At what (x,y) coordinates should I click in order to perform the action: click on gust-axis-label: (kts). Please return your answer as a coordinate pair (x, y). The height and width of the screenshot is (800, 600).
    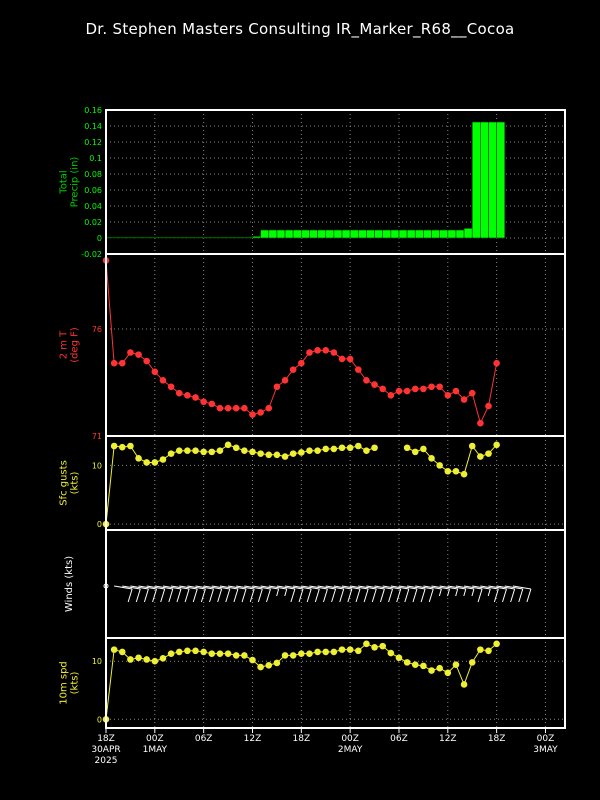
    Looking at the image, I should click on (75, 483).